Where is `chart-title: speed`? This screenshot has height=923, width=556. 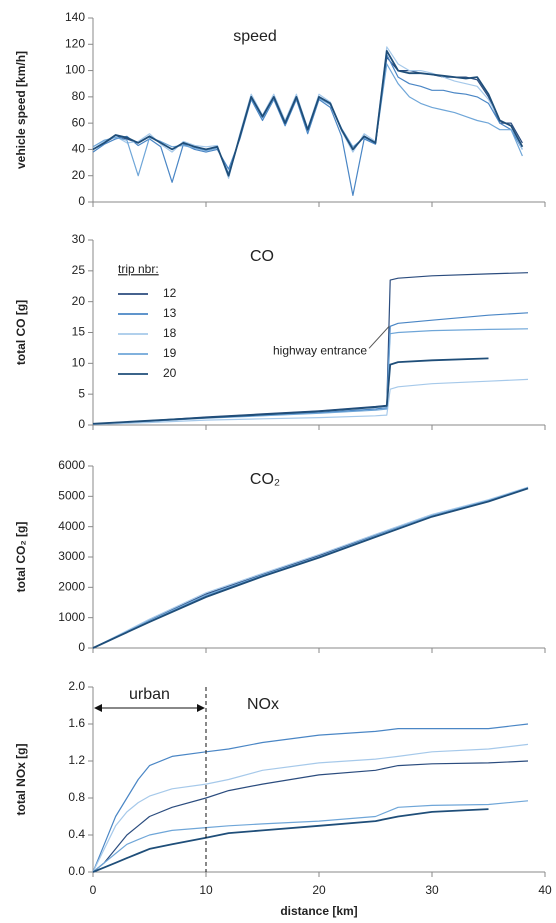 chart-title: speed is located at coordinates (255, 36).